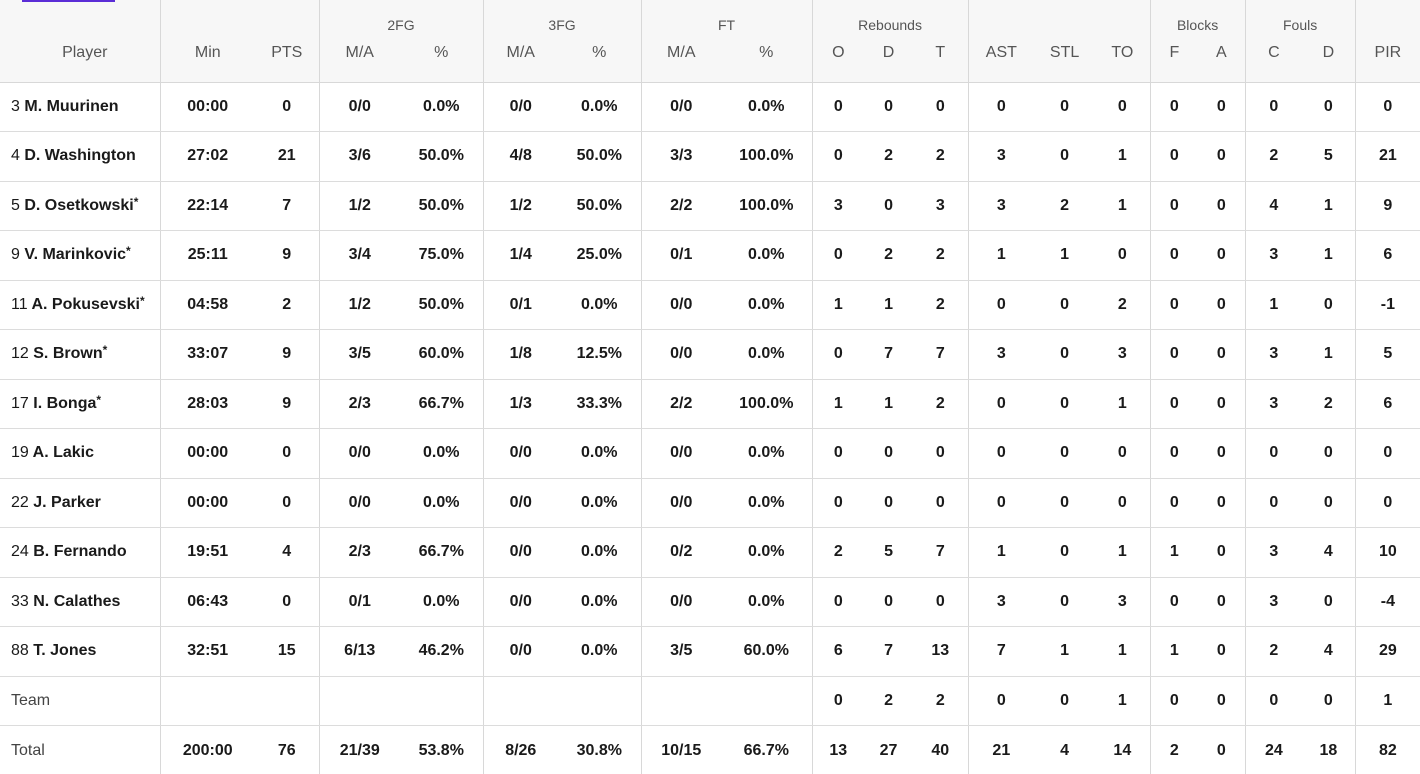 The height and width of the screenshot is (774, 1420). What do you see at coordinates (838, 305) in the screenshot?
I see `cell-reb-o: 1` at bounding box center [838, 305].